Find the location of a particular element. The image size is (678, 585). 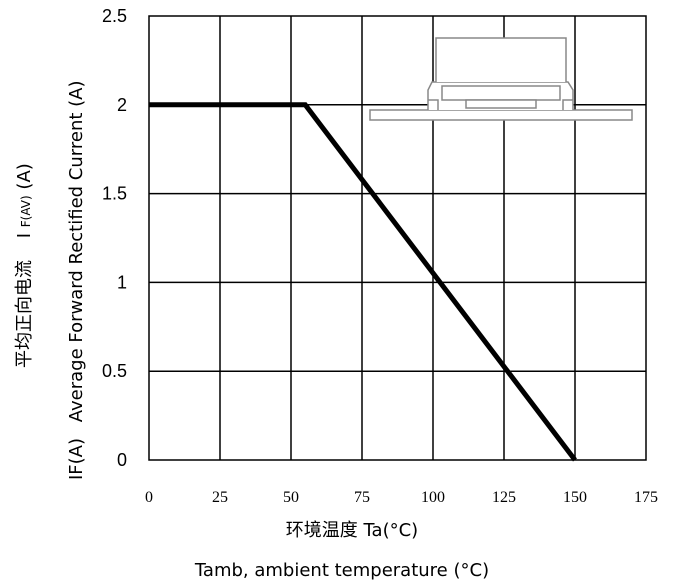

y-tick-labels: 0 0.5 1 1.5 2 2.5 is located at coordinates (114, 238).